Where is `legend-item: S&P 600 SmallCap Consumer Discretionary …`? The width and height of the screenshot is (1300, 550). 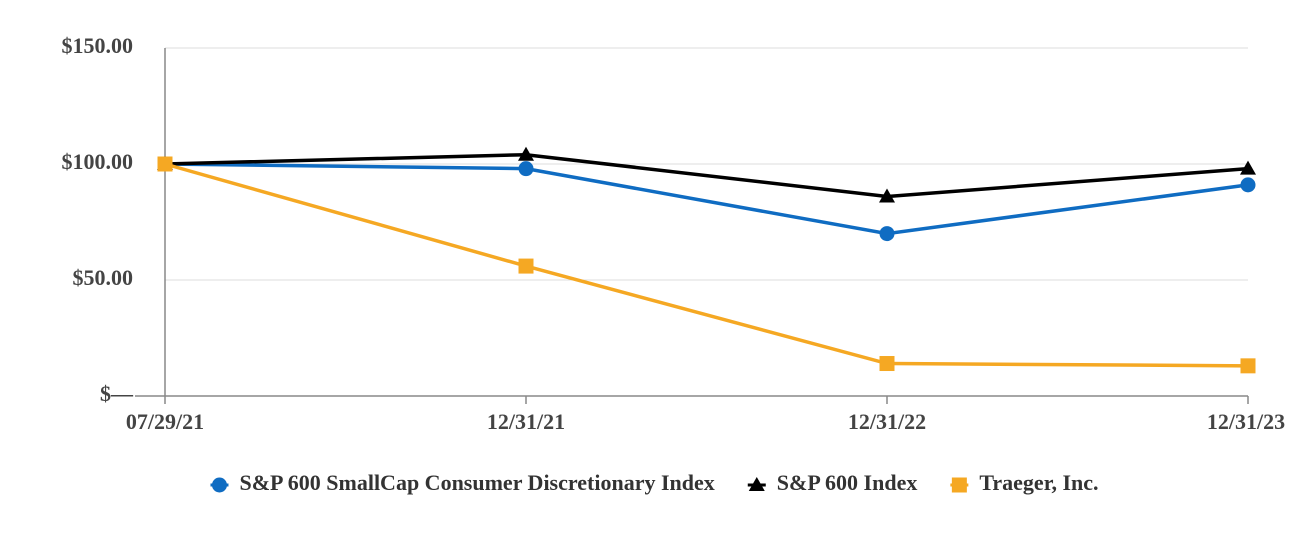
legend-item: S&P 600 SmallCap Consumer Discretionary … is located at coordinates (462, 482).